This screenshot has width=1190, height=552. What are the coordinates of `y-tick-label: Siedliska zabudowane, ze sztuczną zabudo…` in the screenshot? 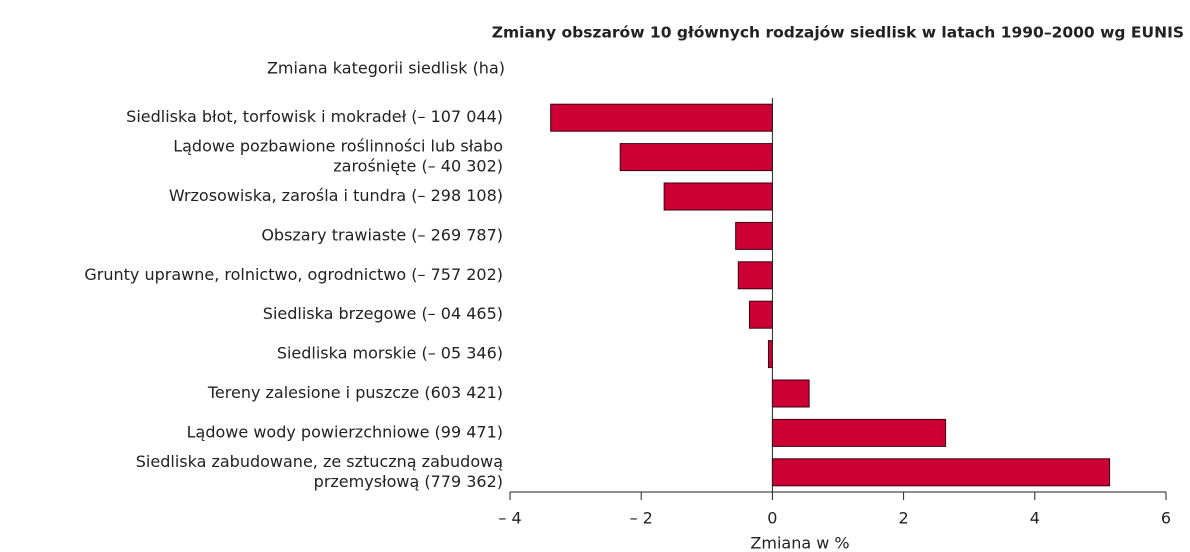 It's located at (319, 461).